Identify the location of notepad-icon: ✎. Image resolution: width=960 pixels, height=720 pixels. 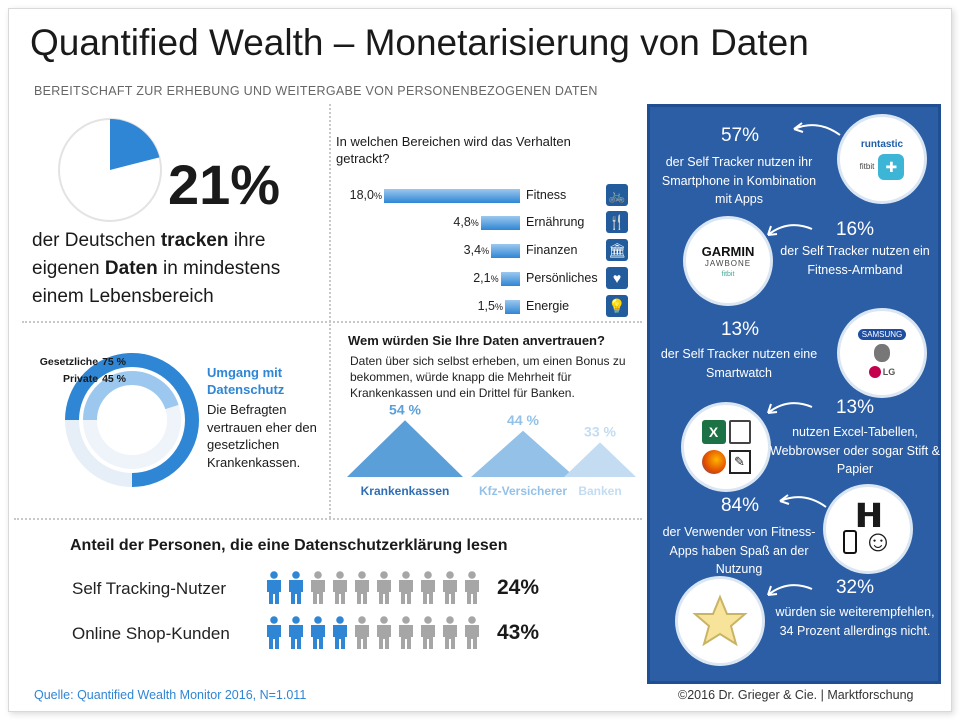
(739, 461).